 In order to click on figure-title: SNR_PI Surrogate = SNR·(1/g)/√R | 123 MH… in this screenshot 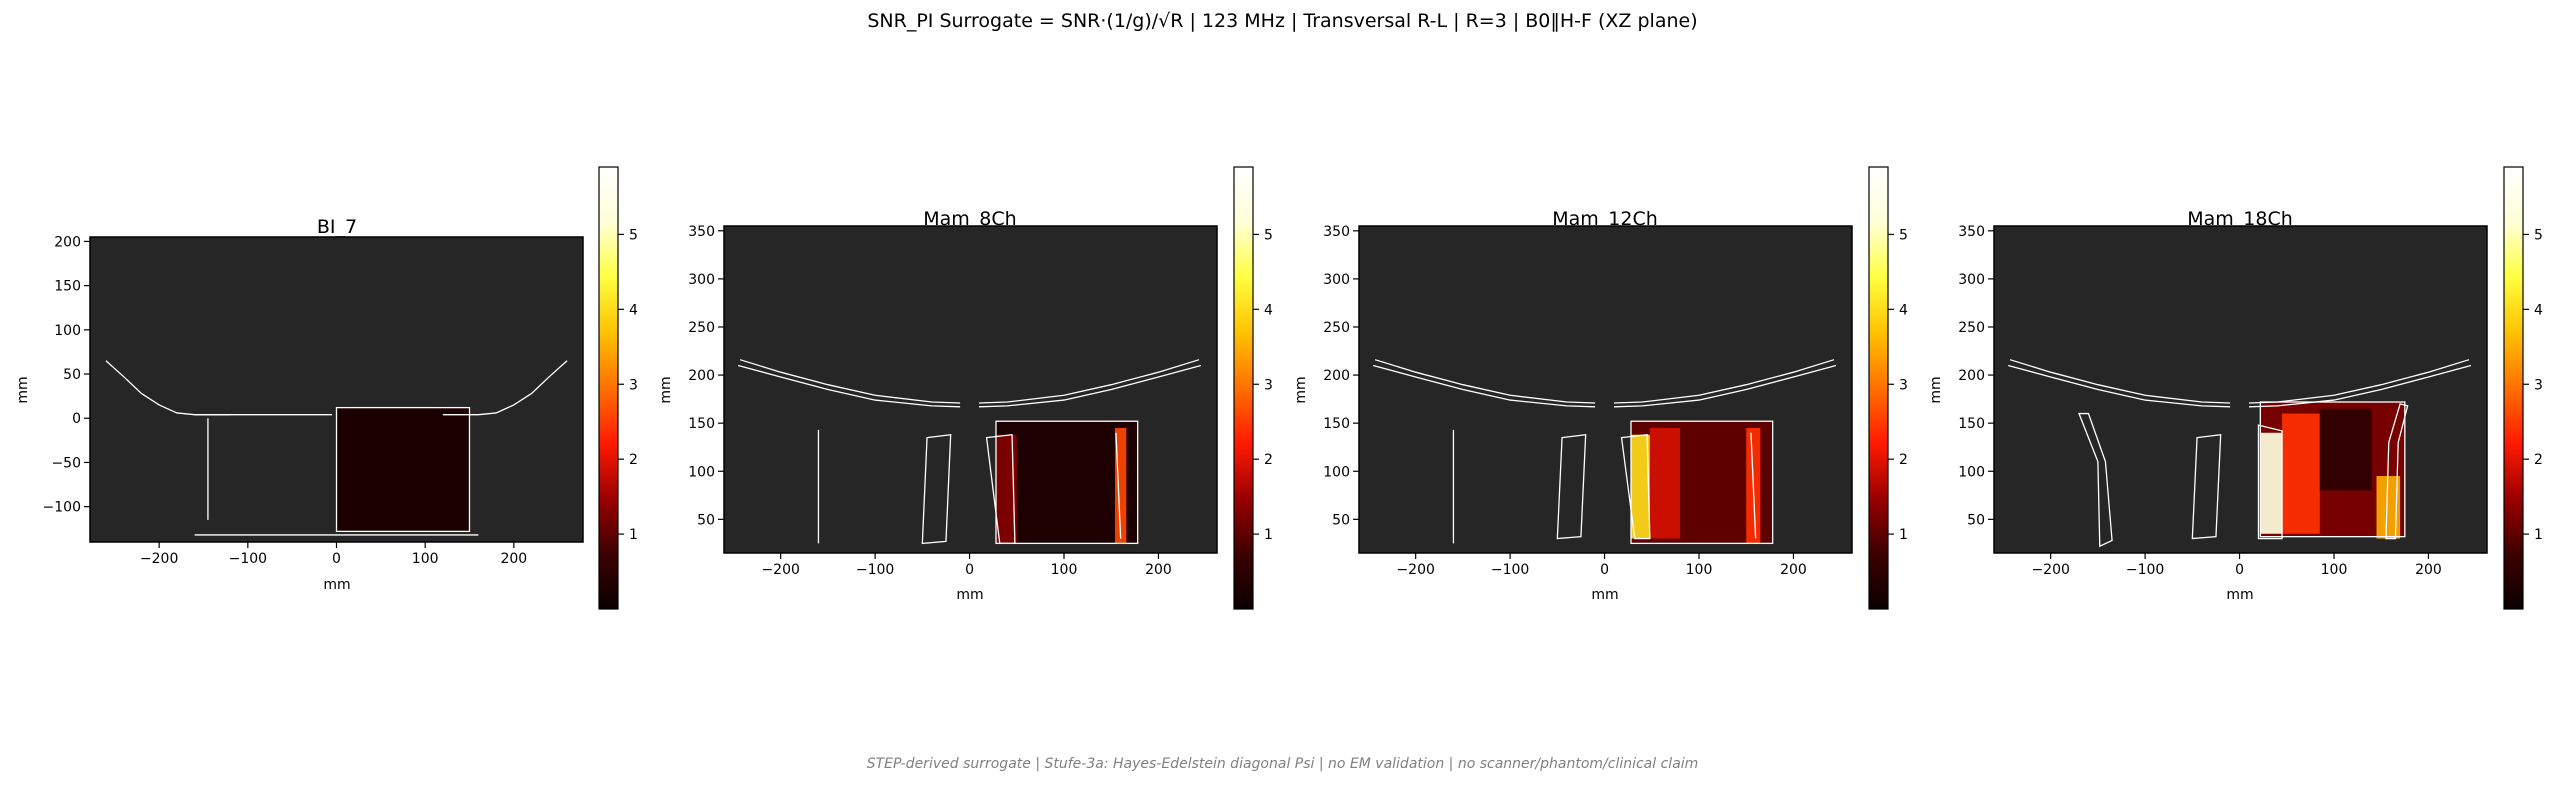, I will do `click(1282, 21)`.